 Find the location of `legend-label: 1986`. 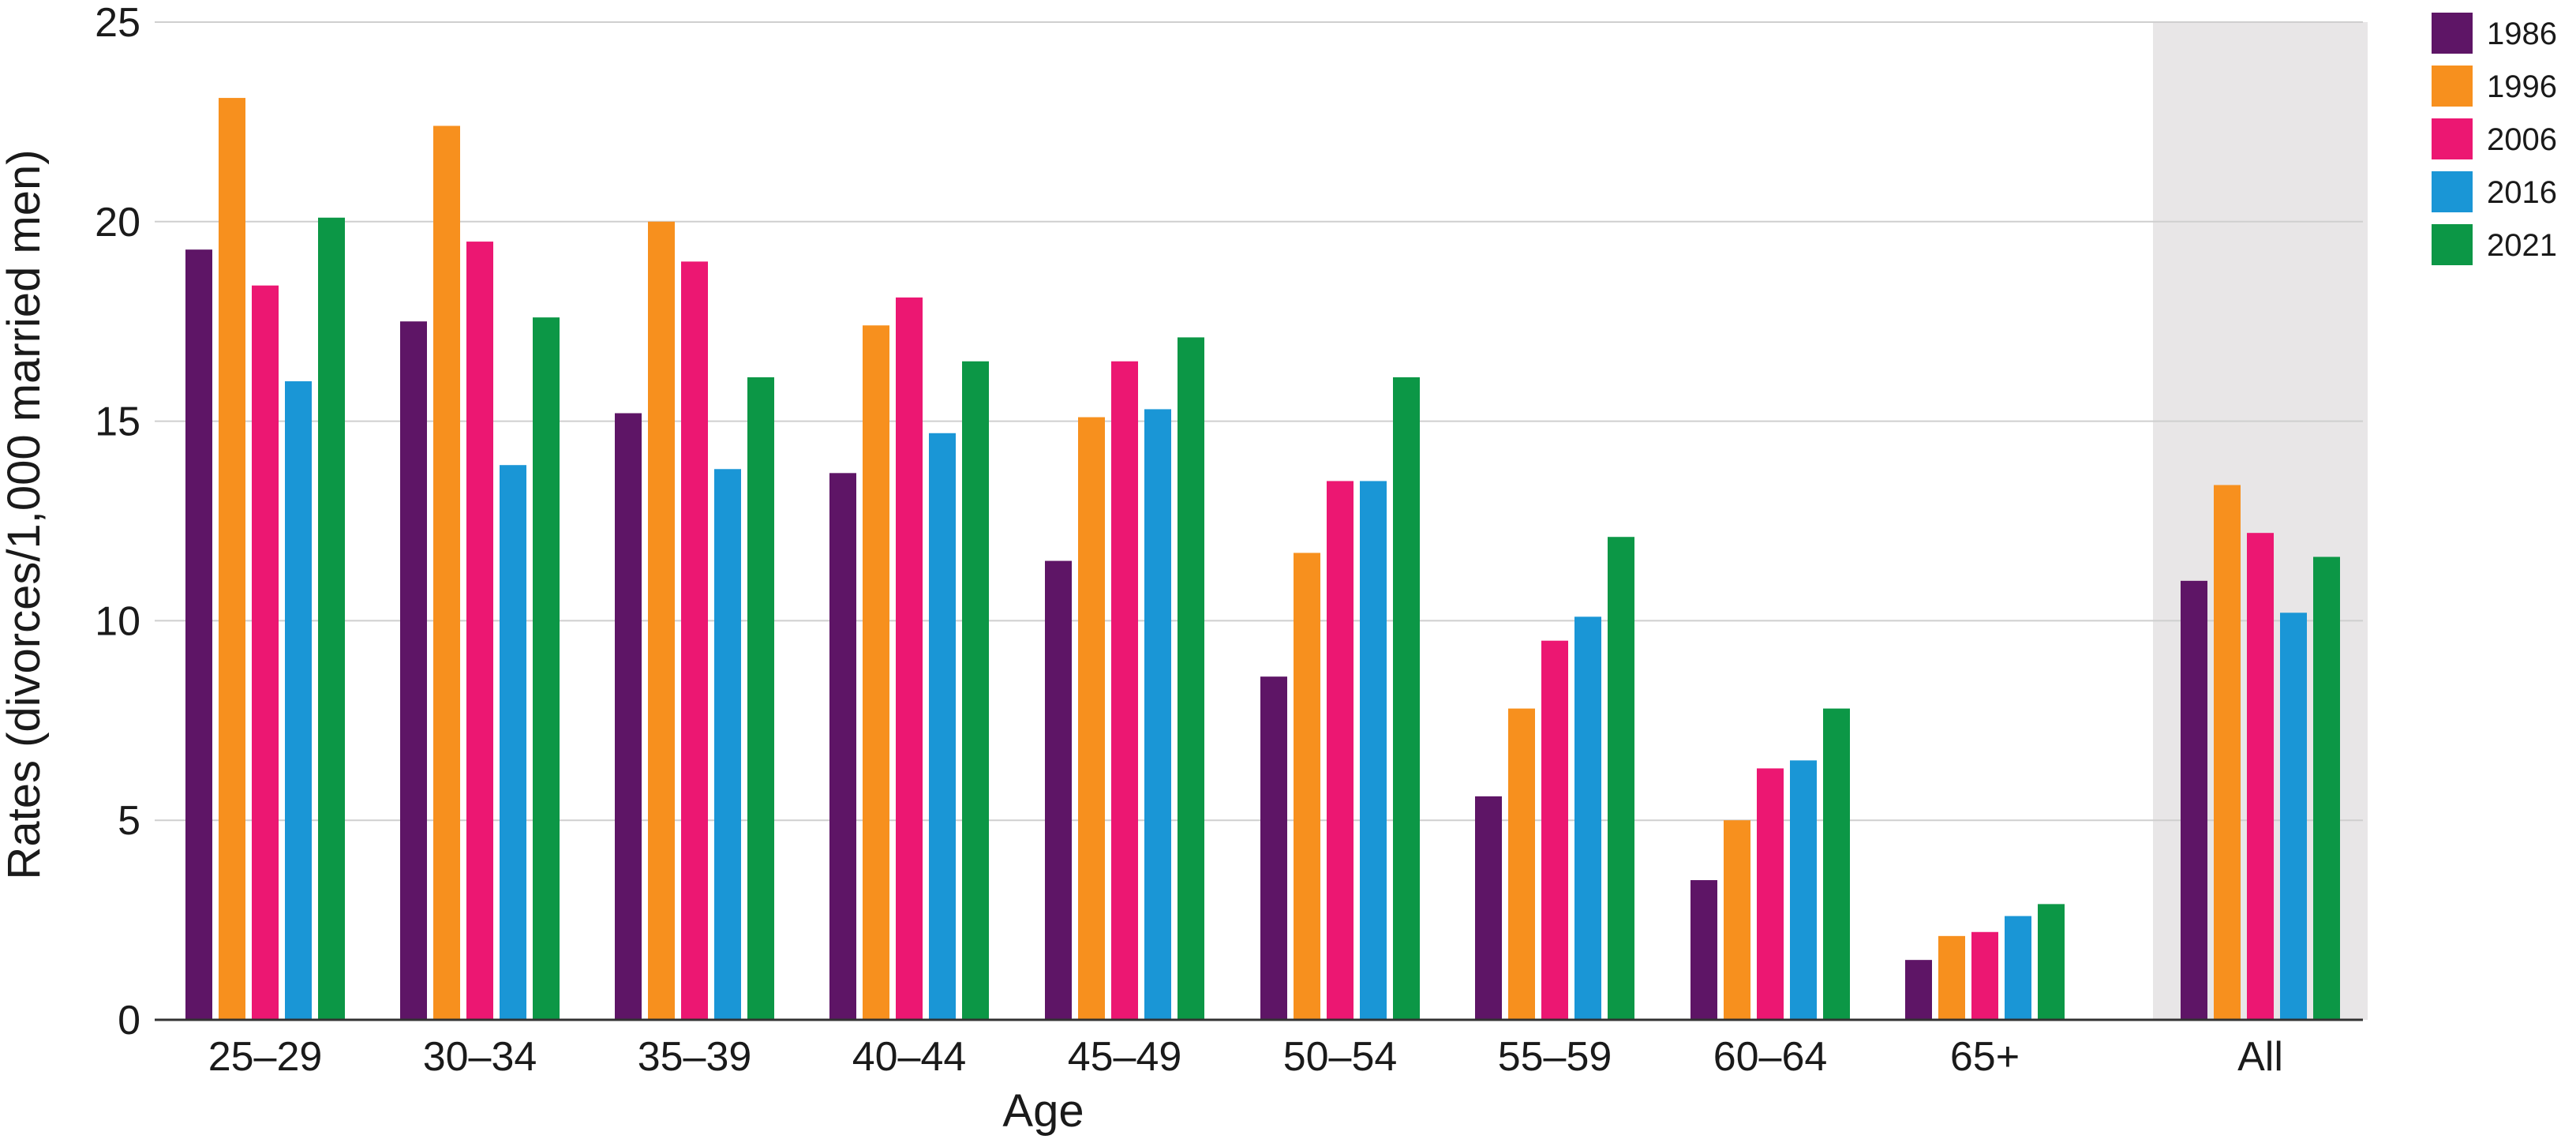

legend-label: 1986 is located at coordinates (2522, 34).